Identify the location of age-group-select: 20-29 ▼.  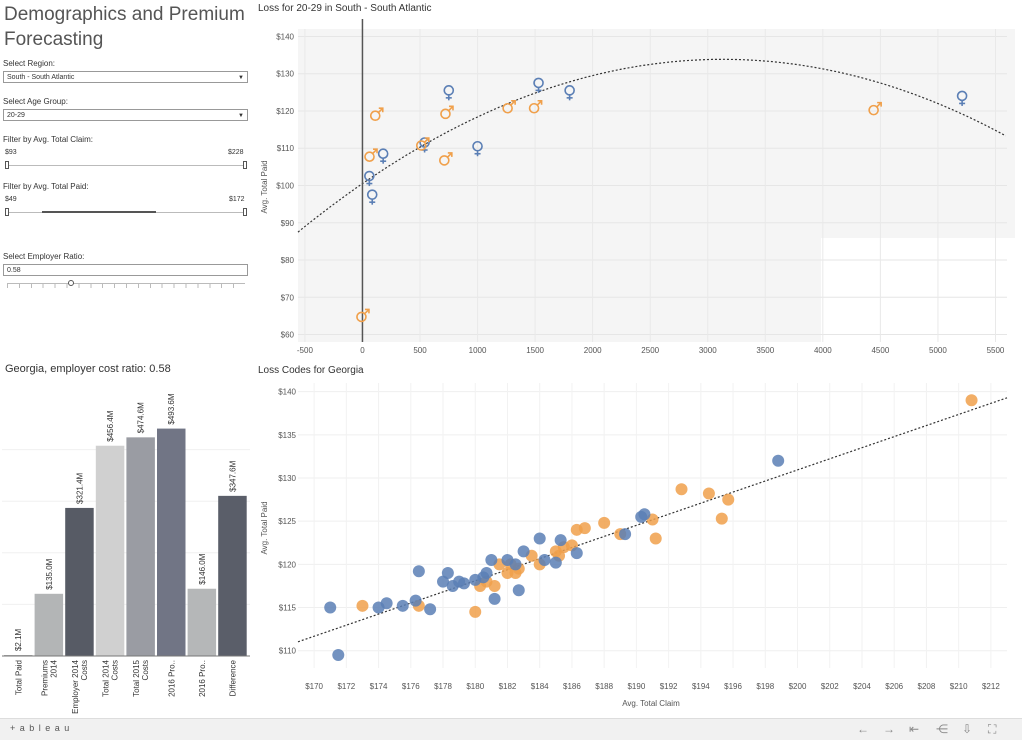
(125, 115).